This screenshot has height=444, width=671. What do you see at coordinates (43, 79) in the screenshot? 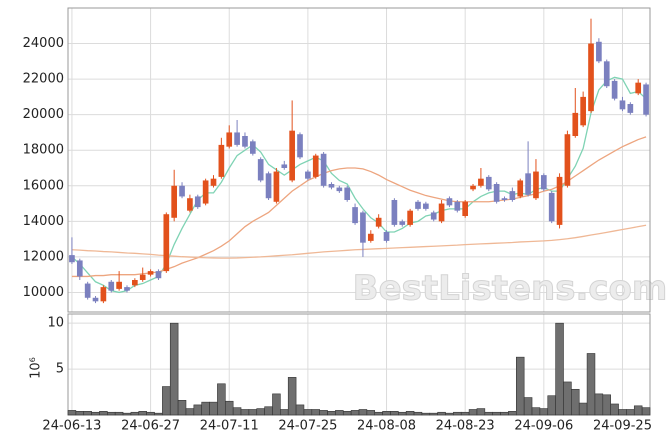
I see `y-tick-label: 22000` at bounding box center [43, 79].